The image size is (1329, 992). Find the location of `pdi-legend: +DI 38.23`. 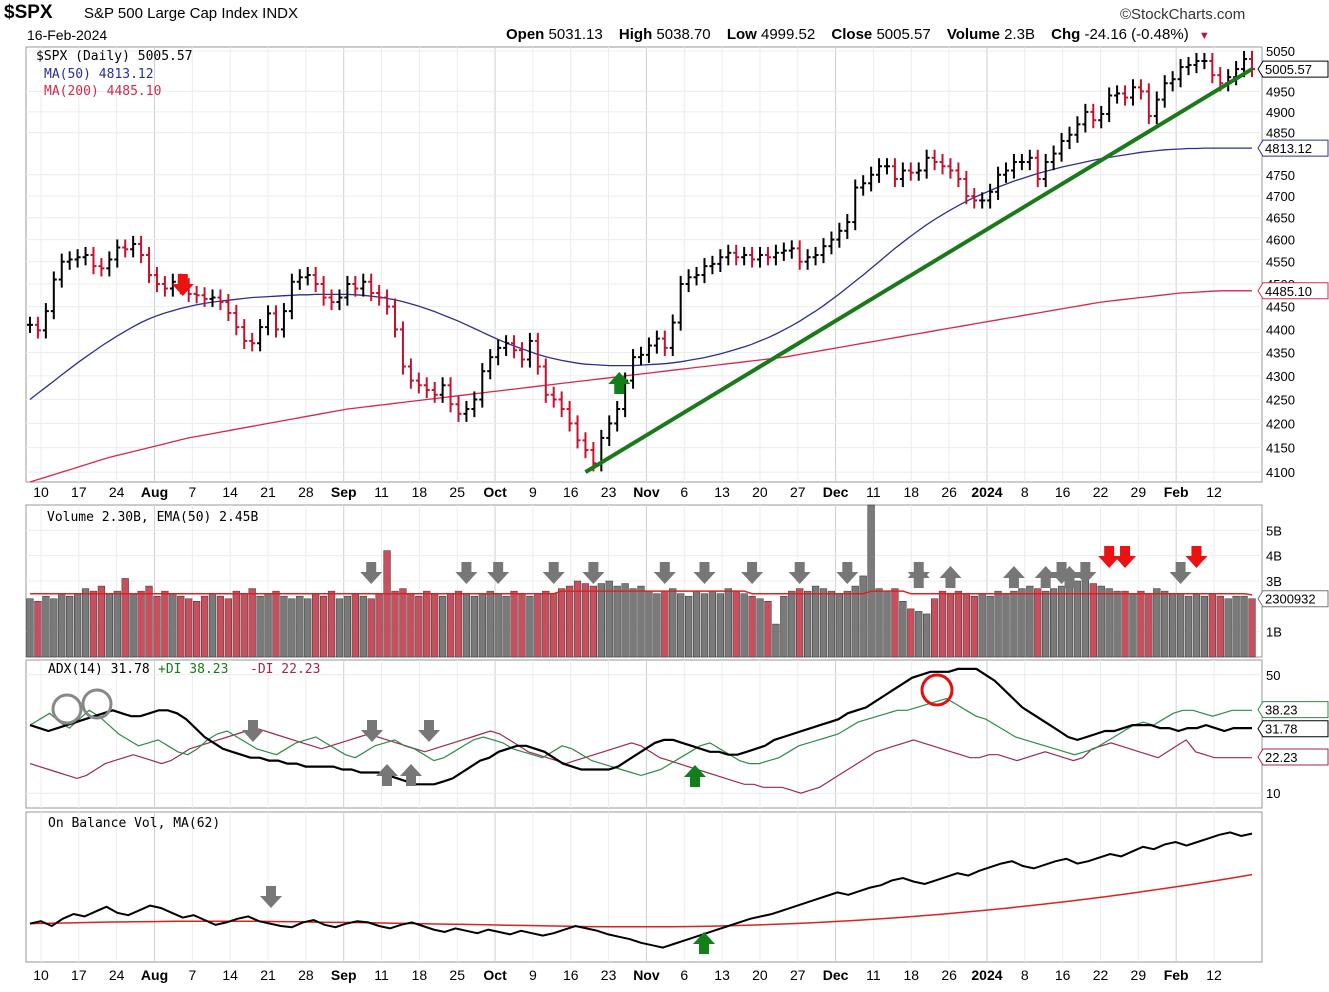

pdi-legend: +DI 38.23 is located at coordinates (193, 669).